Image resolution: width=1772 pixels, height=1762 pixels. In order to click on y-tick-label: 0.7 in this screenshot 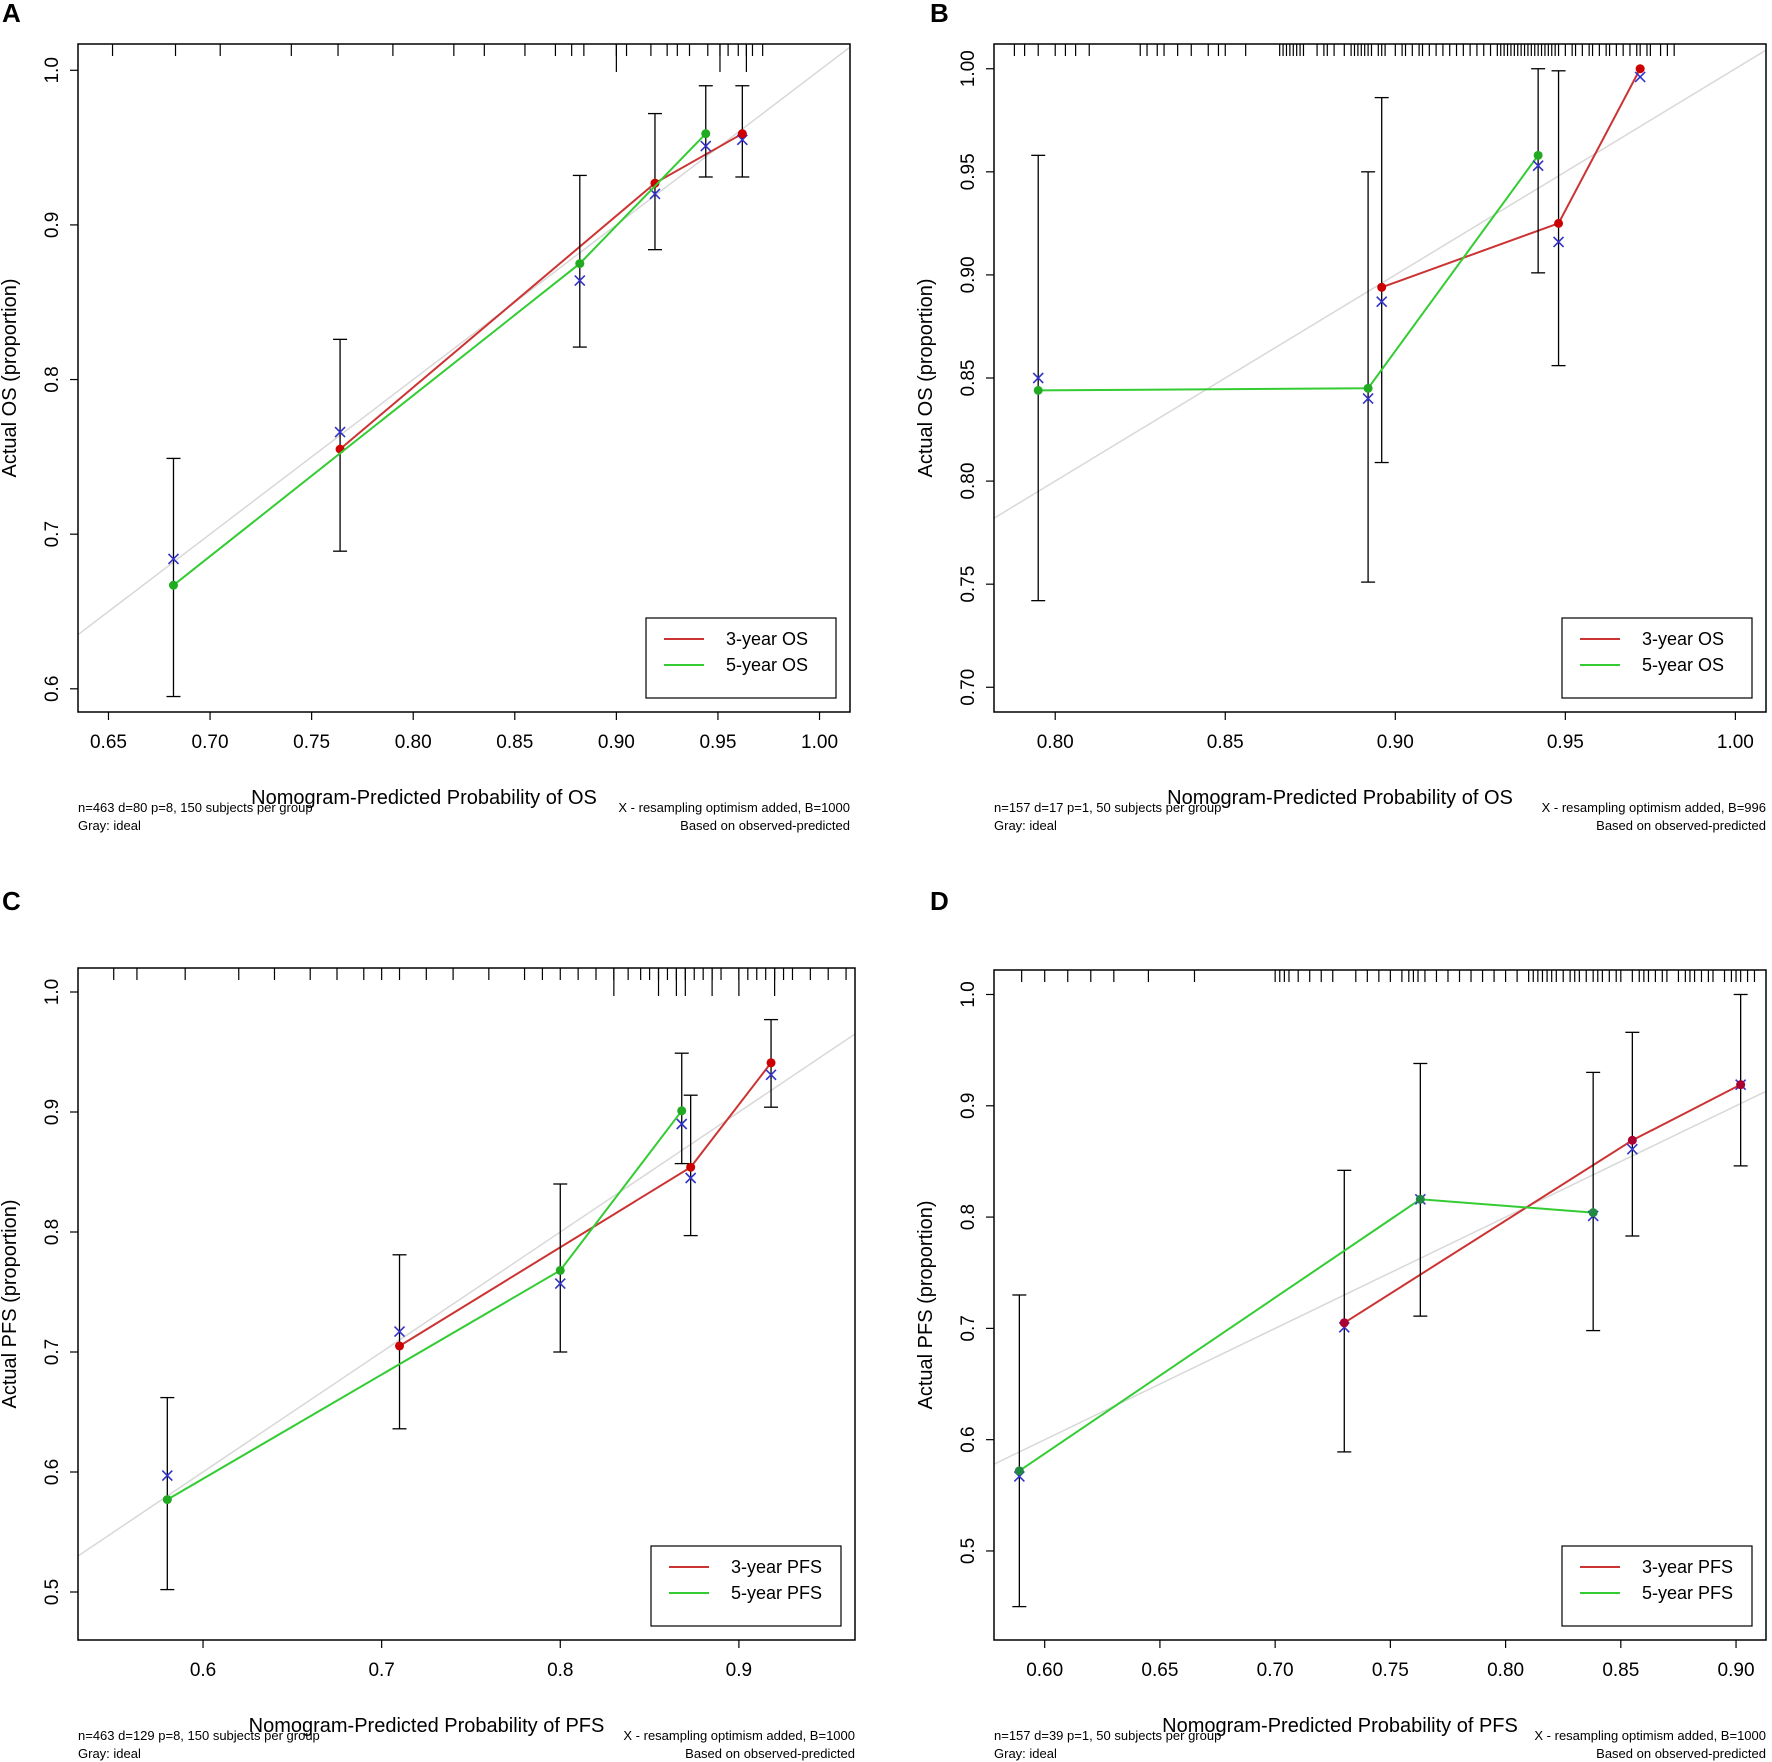, I will do `click(52, 534)`.